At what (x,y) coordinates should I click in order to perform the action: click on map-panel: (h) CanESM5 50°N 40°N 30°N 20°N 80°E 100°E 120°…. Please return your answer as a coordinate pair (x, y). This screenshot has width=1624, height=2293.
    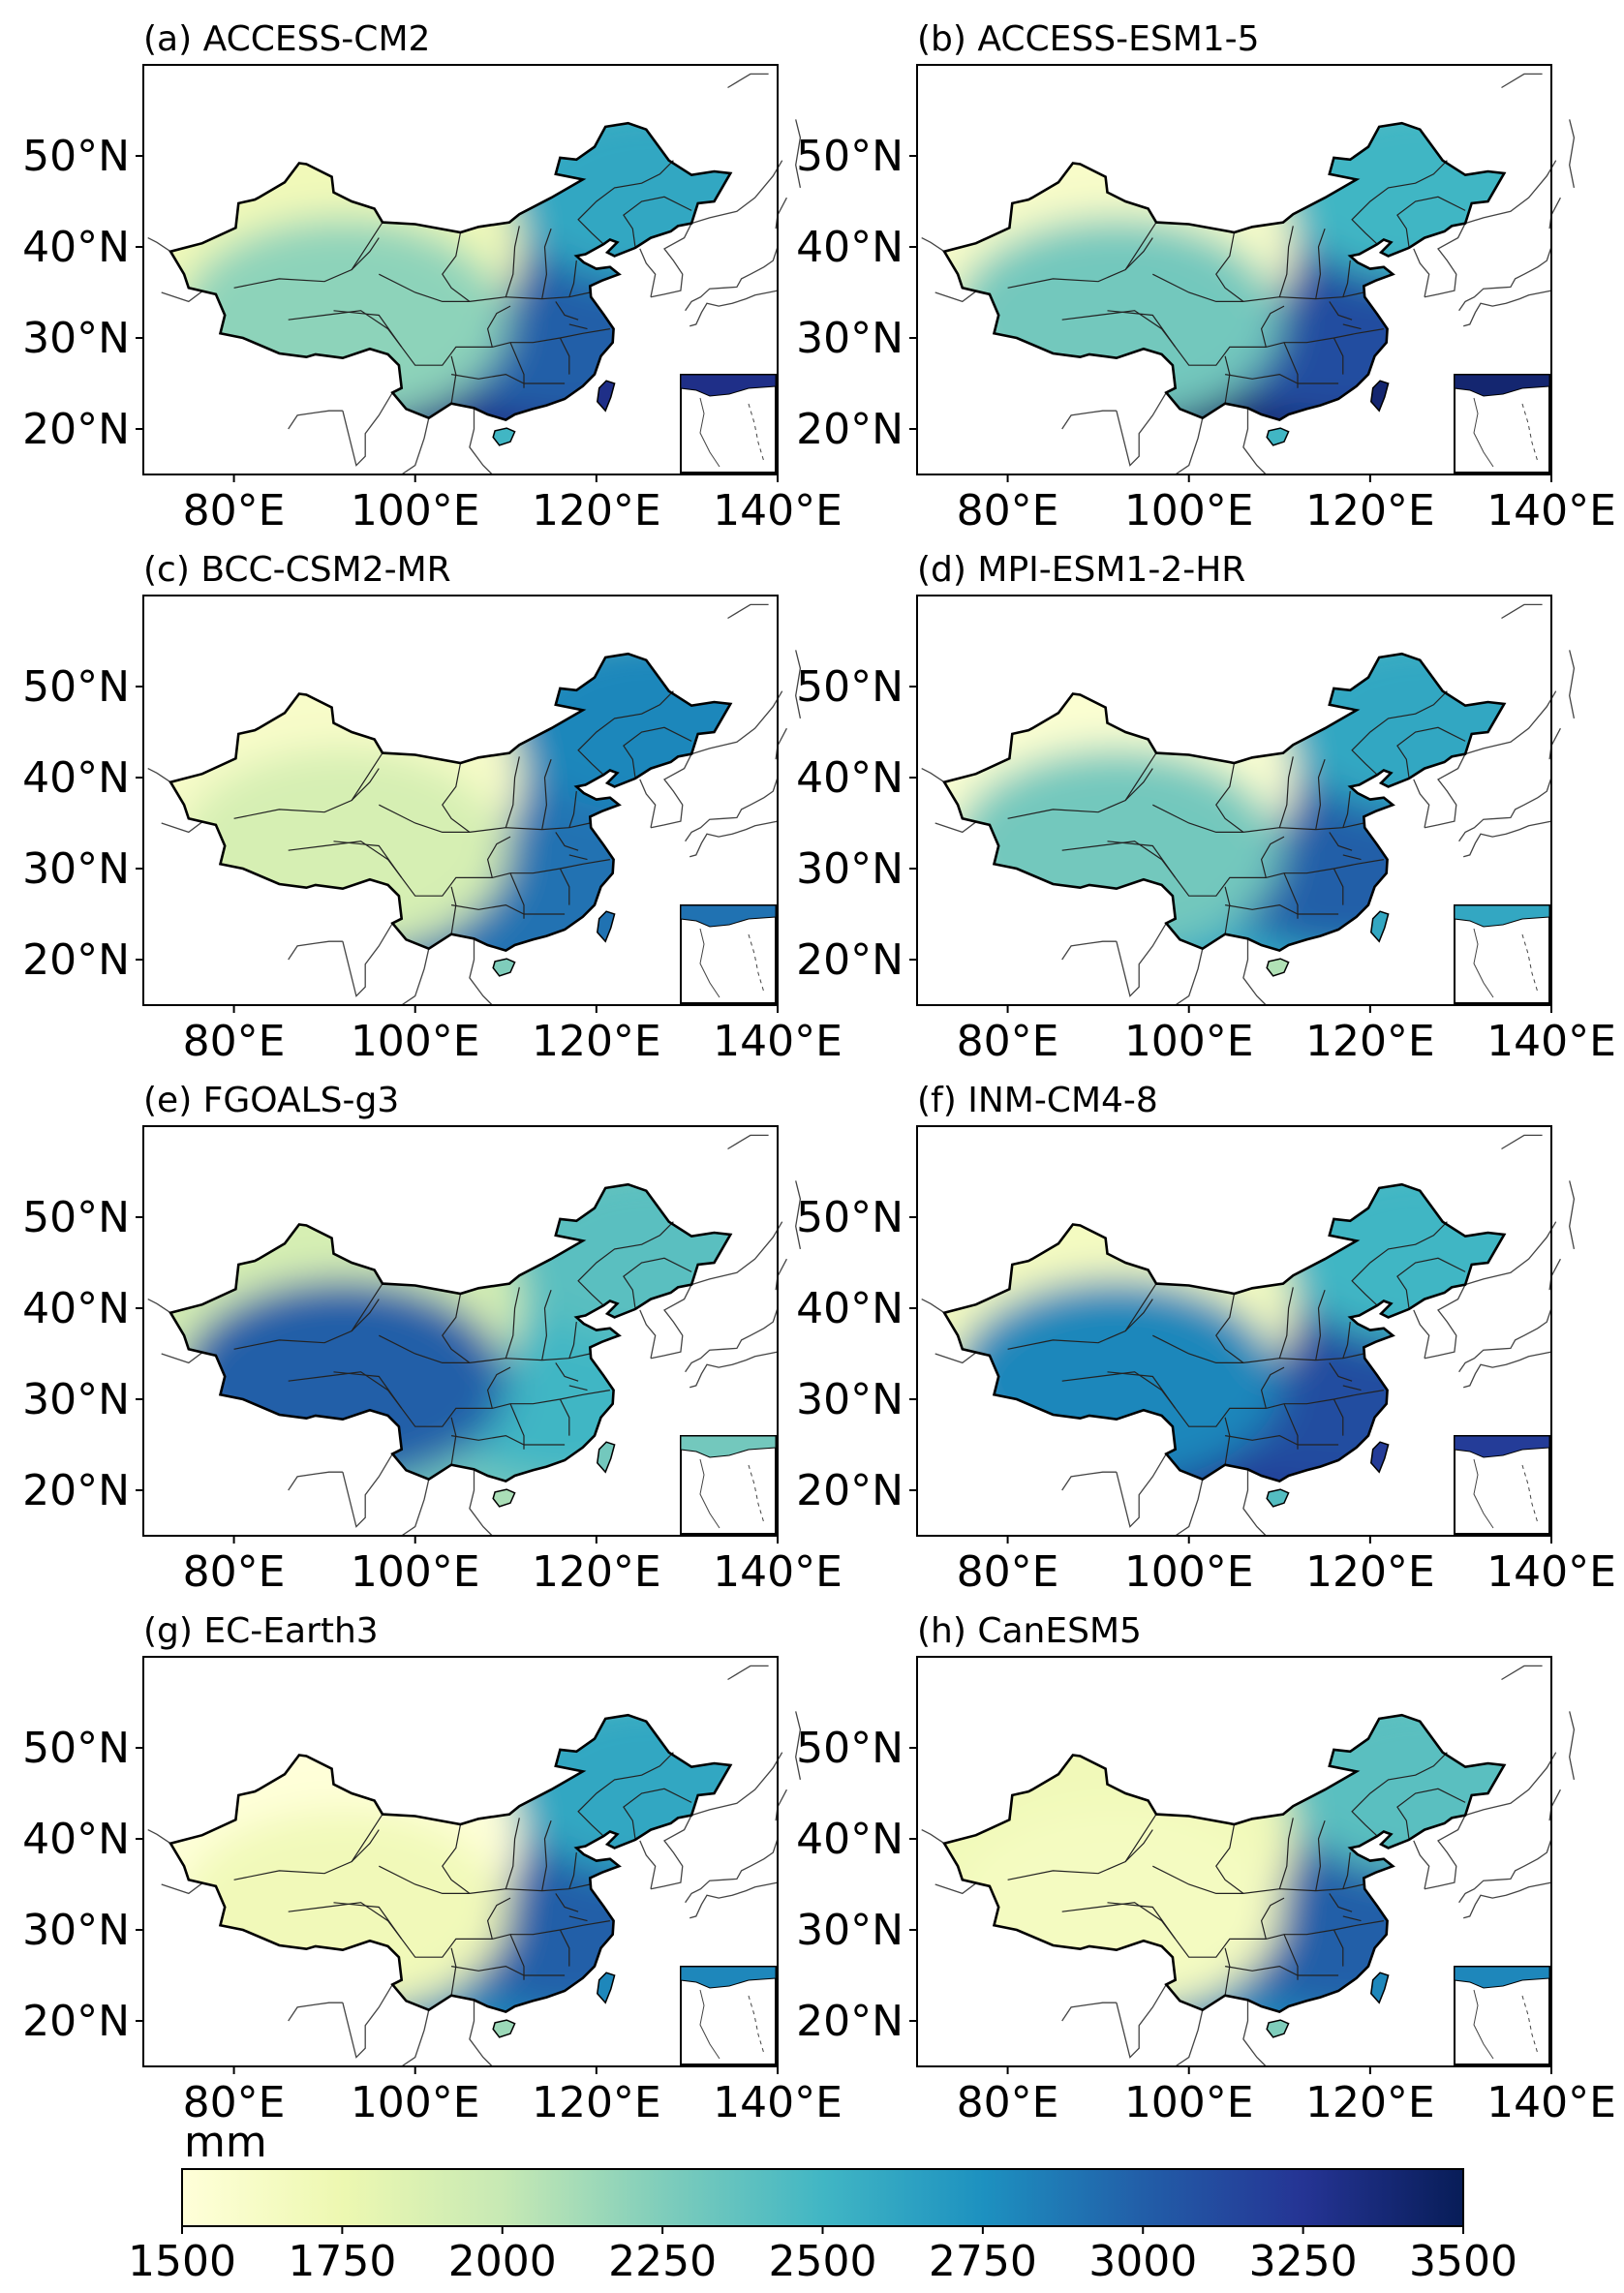
    Looking at the image, I should click on (1206, 1869).